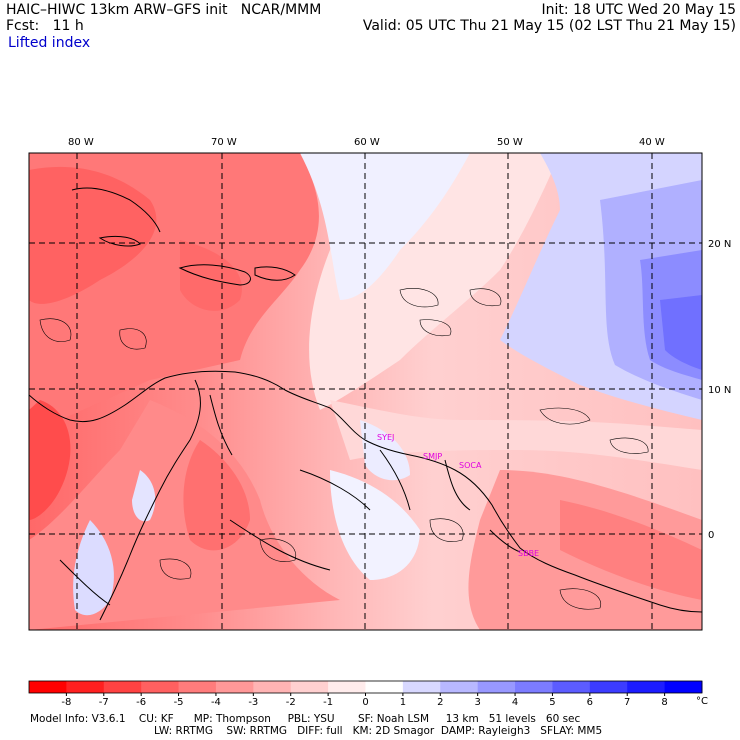 The image size is (740, 740). What do you see at coordinates (638, 10) in the screenshot?
I see `init-time: Init: 18 UTC Wed 20 May 15` at bounding box center [638, 10].